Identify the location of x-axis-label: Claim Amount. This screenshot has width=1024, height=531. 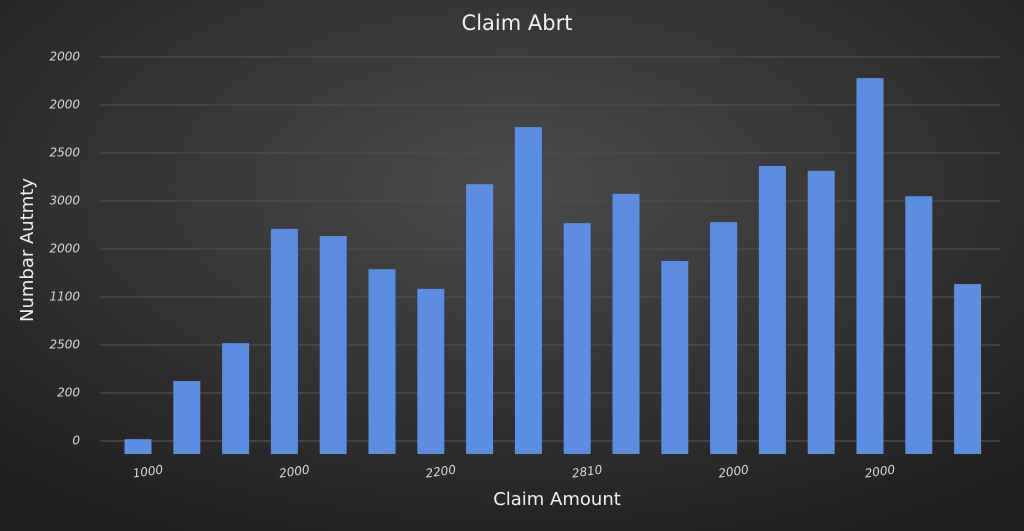
(557, 499).